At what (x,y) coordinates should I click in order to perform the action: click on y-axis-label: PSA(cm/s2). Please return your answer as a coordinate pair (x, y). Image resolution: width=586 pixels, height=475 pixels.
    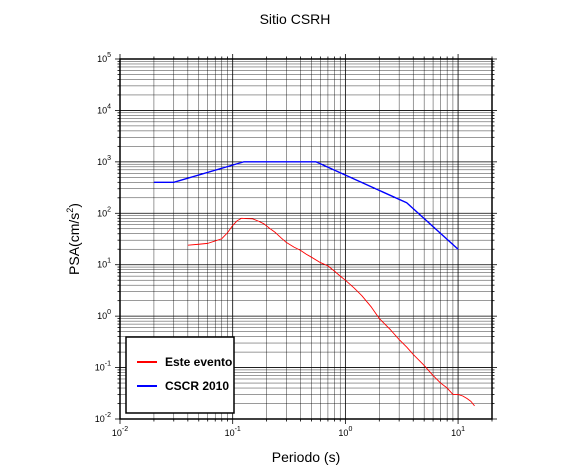
    Looking at the image, I should click on (73, 239).